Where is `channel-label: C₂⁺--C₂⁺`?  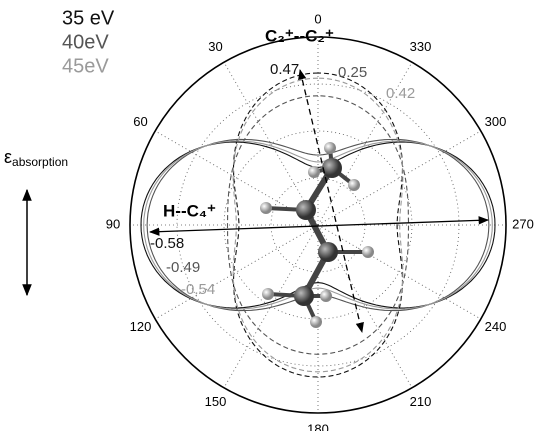 channel-label: C₂⁺--C₂⁺ is located at coordinates (299, 35).